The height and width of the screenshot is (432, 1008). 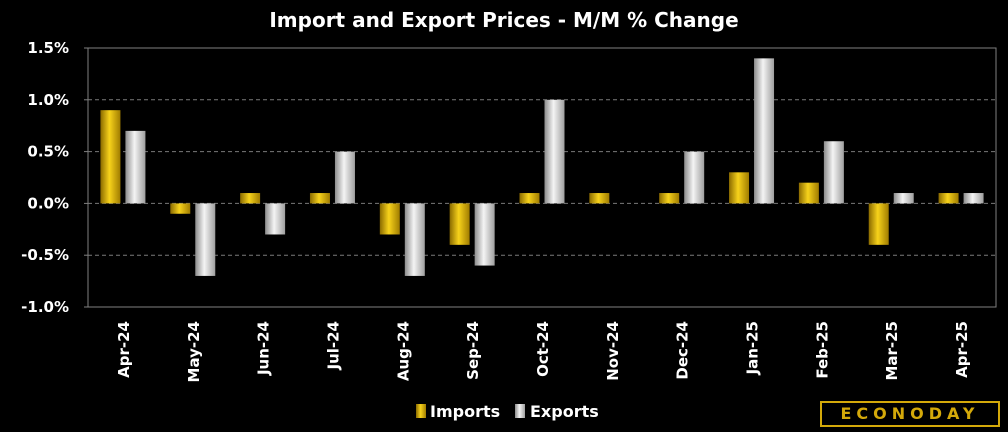 What do you see at coordinates (613, 351) in the screenshot?
I see `x-tick-label: Nov-24` at bounding box center [613, 351].